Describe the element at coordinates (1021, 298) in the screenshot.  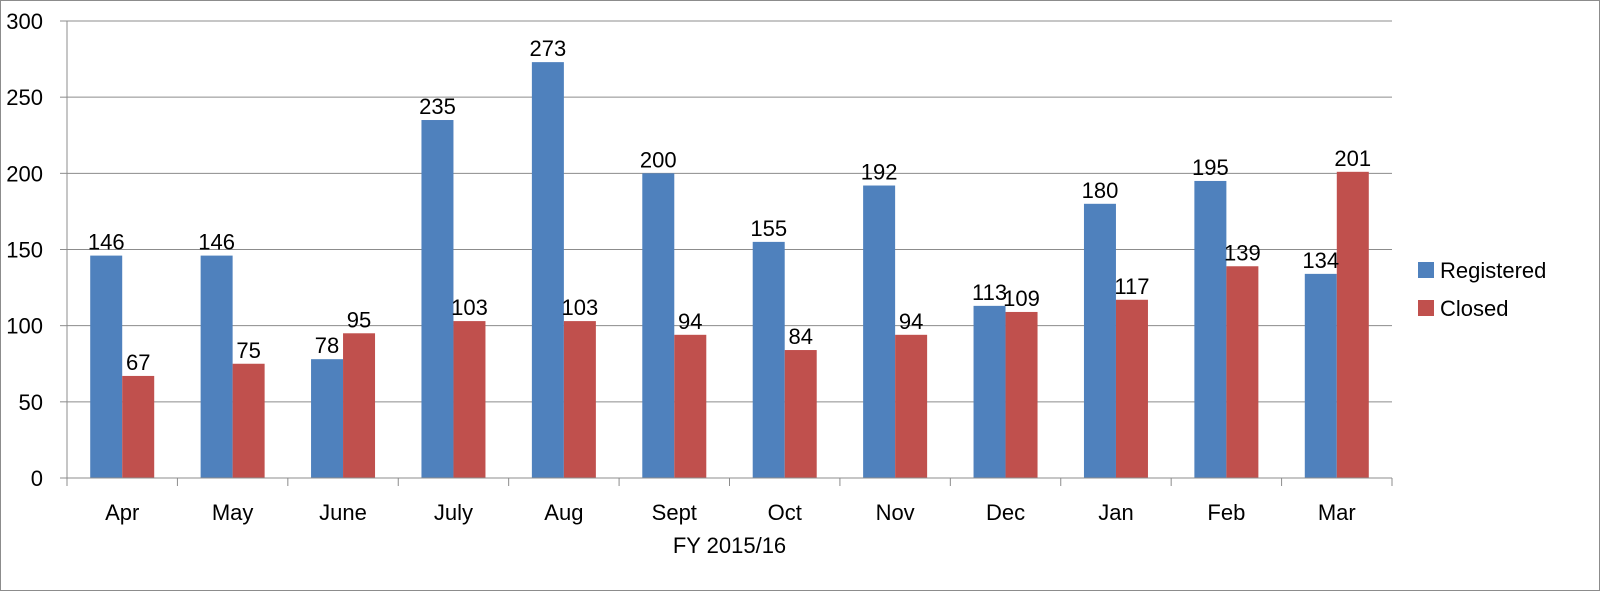
I see `data-label: 109` at that location.